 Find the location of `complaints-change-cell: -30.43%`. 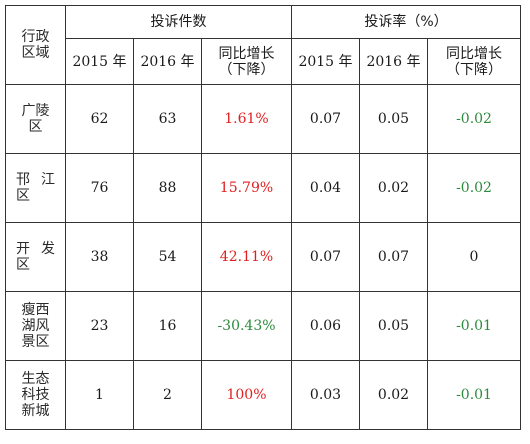

complaints-change-cell: -30.43% is located at coordinates (246, 326).